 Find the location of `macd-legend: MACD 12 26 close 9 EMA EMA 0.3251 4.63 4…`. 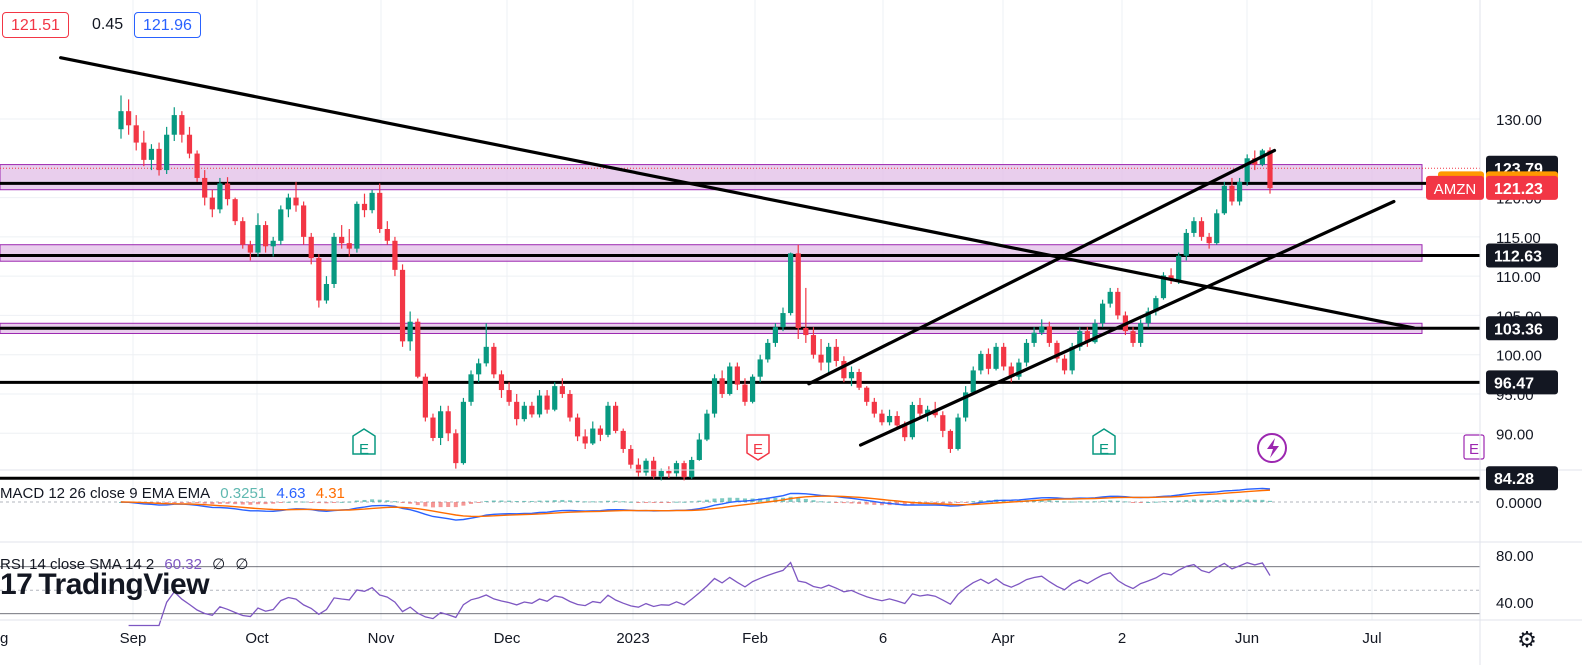

macd-legend: MACD 12 26 close 9 EMA EMA 0.3251 4.63 4… is located at coordinates (175, 493).